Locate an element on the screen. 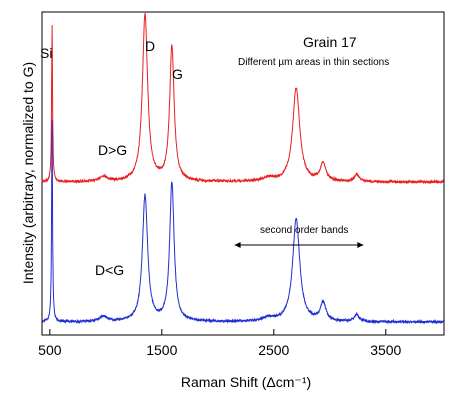 Image resolution: width=474 pixels, height=403 pixels. y-axis-title: Intensity (arbitrary, normalized to G) is located at coordinates (28, 173).